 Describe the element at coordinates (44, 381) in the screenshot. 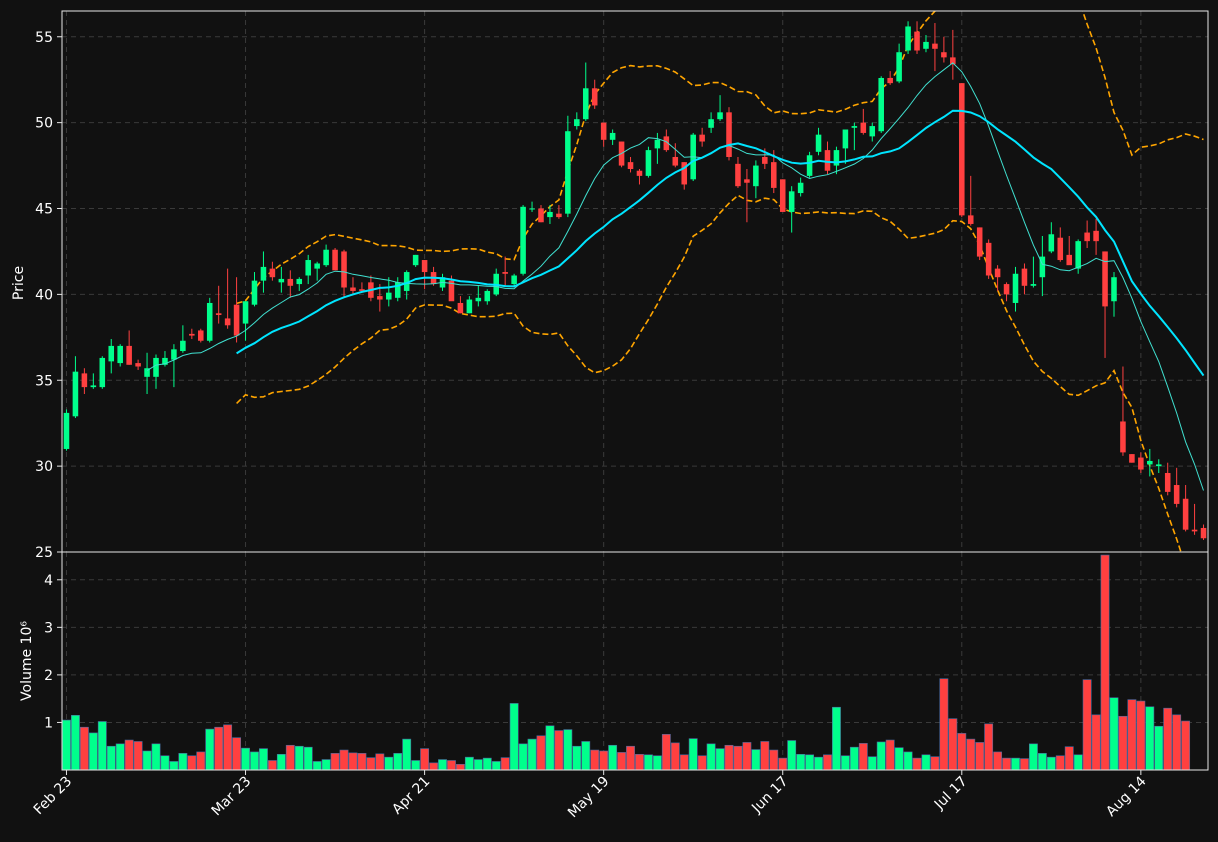

I see `price-y-tick-label: 35` at that location.